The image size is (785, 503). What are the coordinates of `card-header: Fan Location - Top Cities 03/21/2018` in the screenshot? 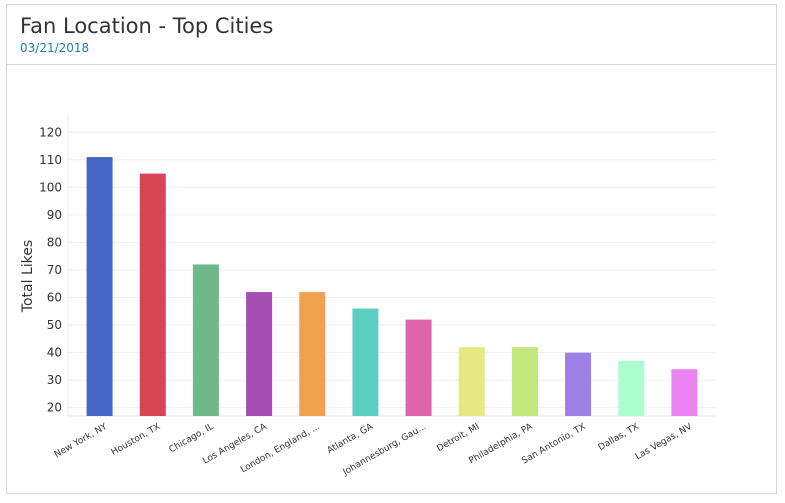 It's located at (391, 35).